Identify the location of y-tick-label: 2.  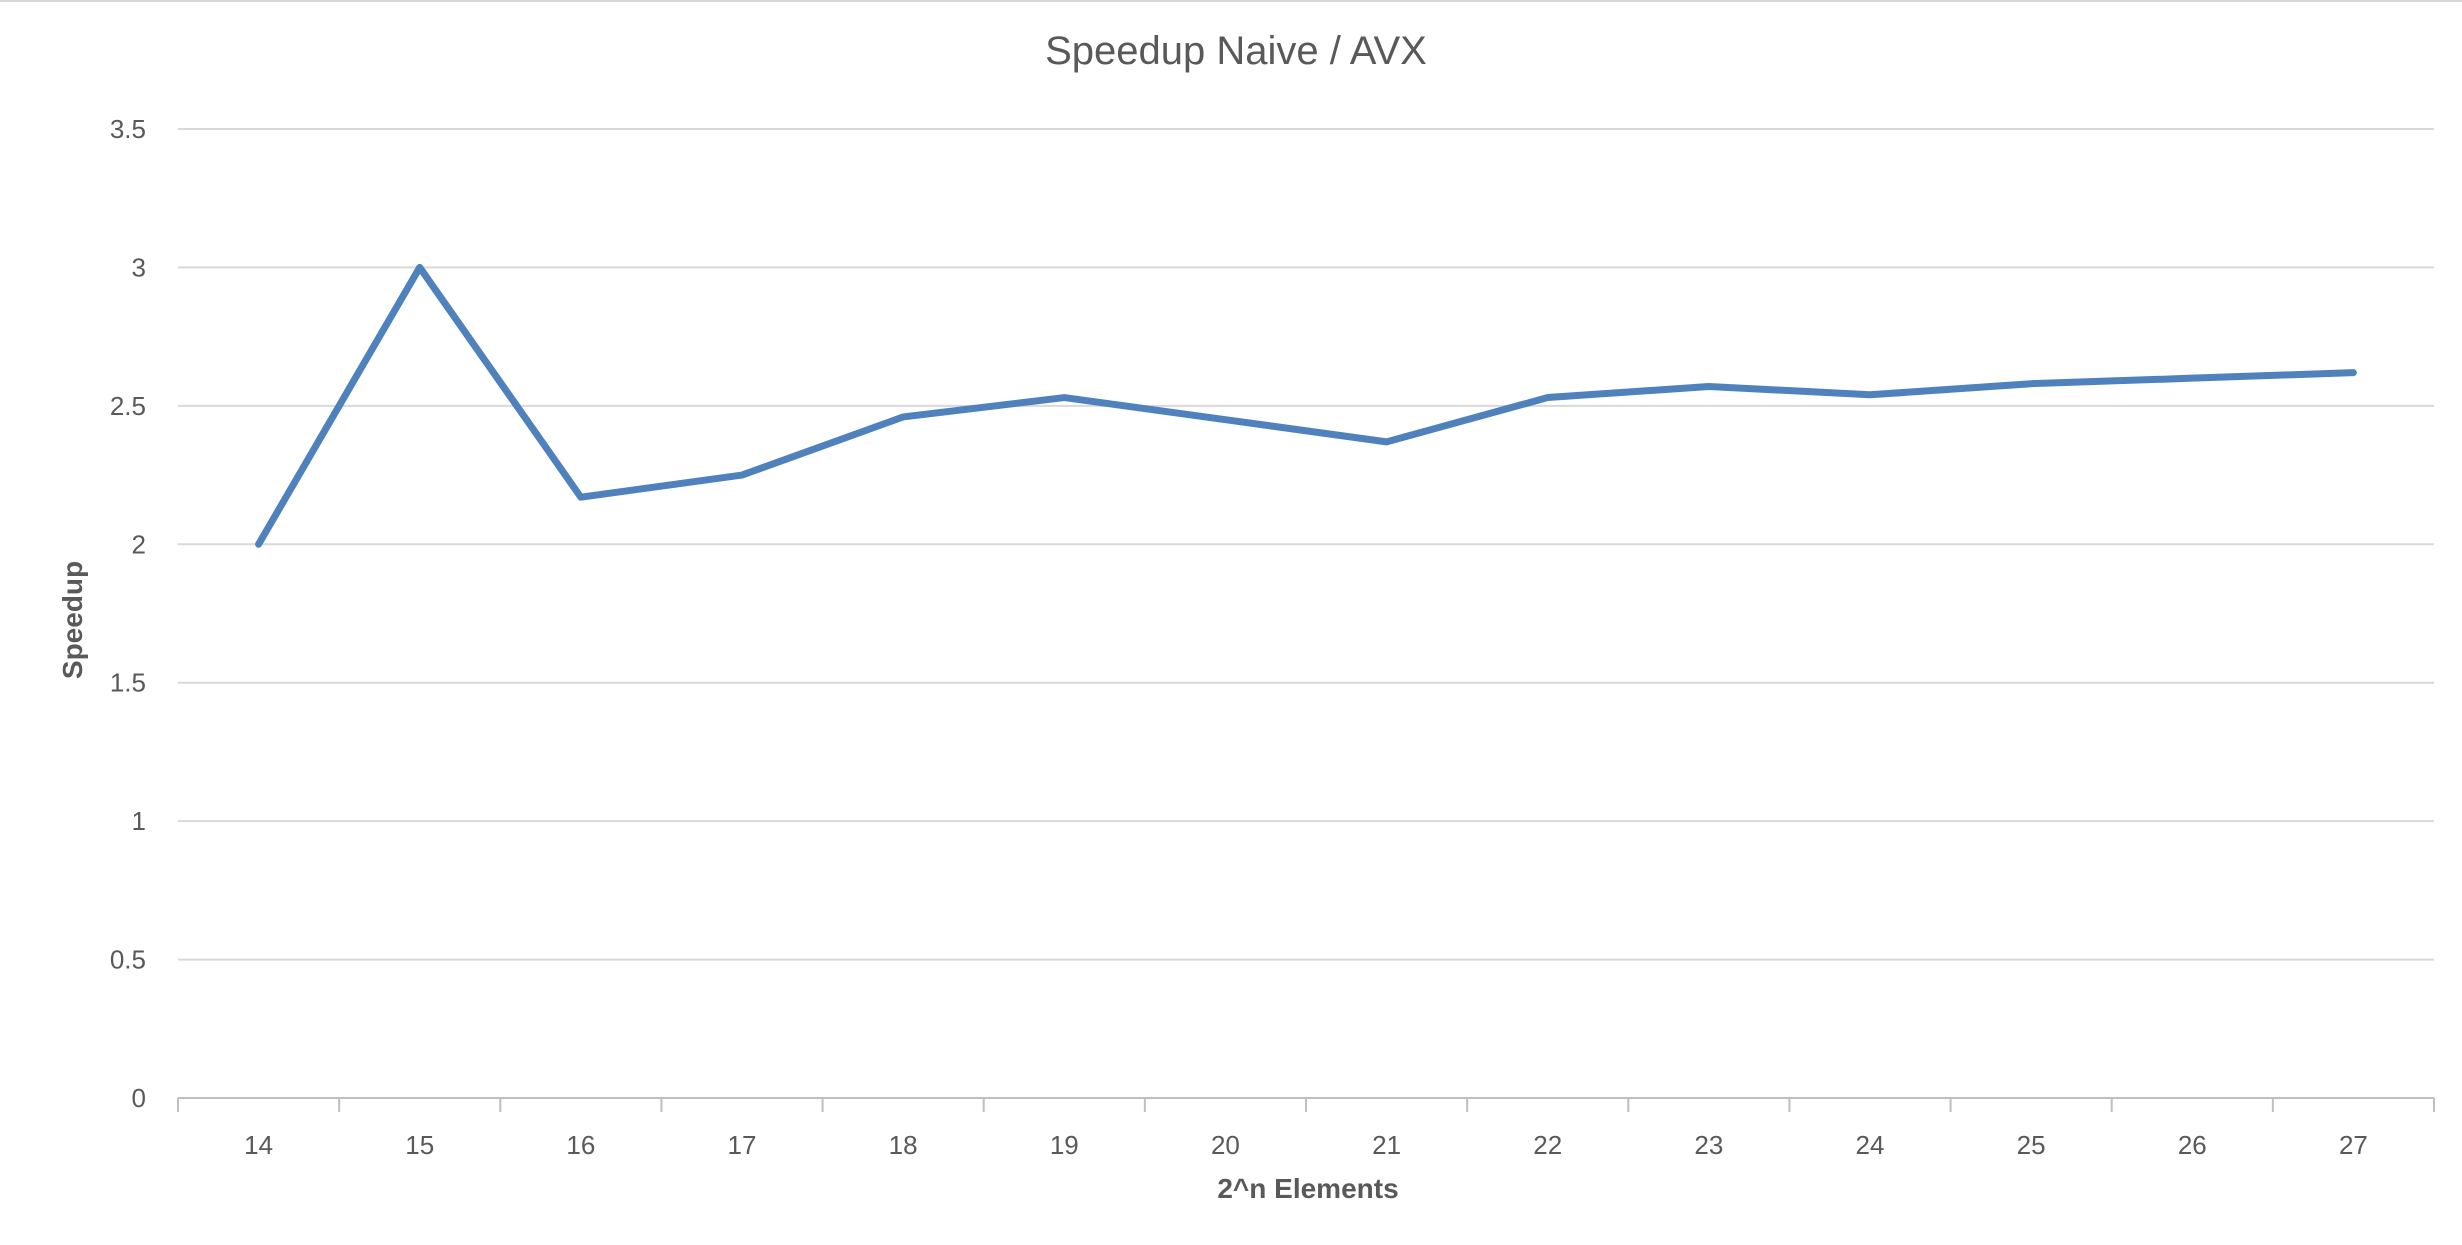
(139, 544).